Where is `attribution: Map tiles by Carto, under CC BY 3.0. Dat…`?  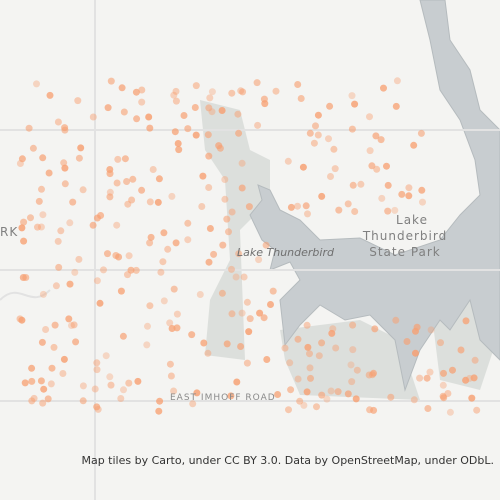 attribution: Map tiles by Carto, under CC BY 3.0. Dat… is located at coordinates (287, 460).